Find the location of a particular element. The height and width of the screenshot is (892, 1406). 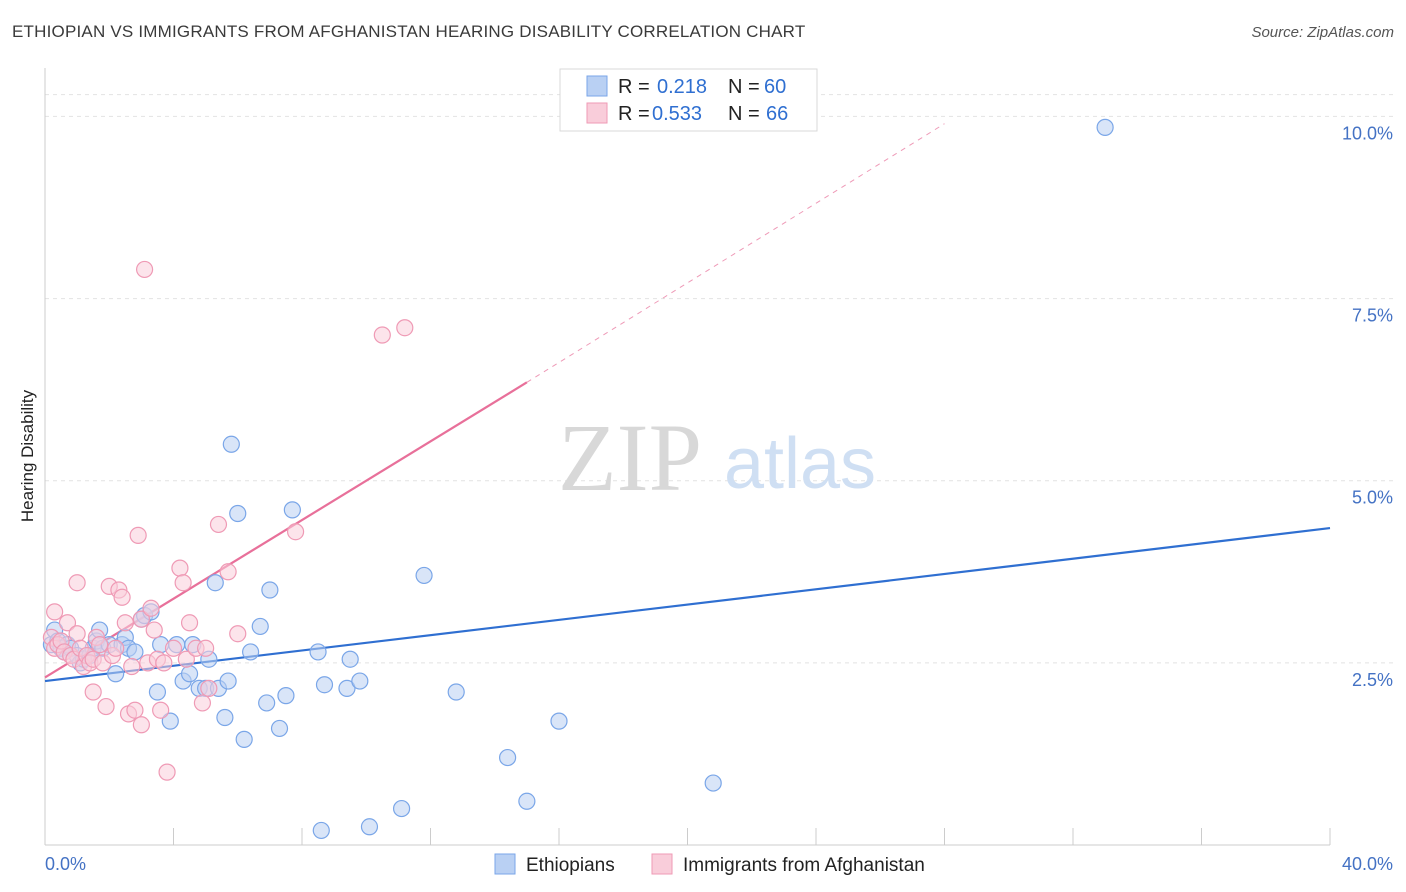

stats-legend: R = 0.218 N = 60 R = 0.533 N = 66 is located at coordinates (688, 100).